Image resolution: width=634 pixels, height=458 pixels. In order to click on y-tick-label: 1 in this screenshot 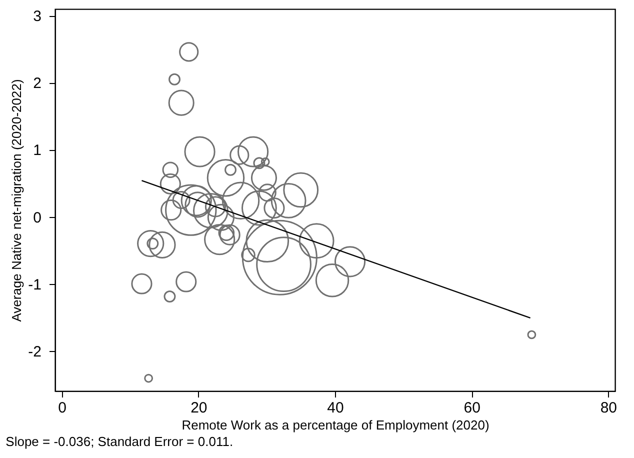, I will do `click(37, 151)`.